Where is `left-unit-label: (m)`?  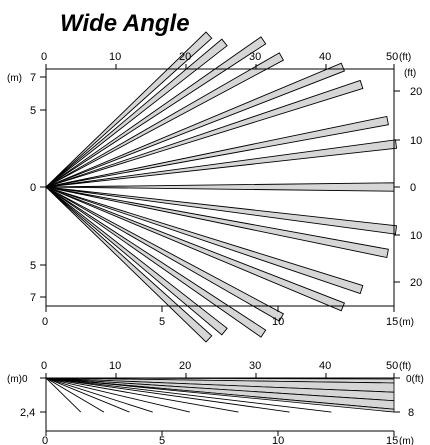
left-unit-label: (m) is located at coordinates (14, 78).